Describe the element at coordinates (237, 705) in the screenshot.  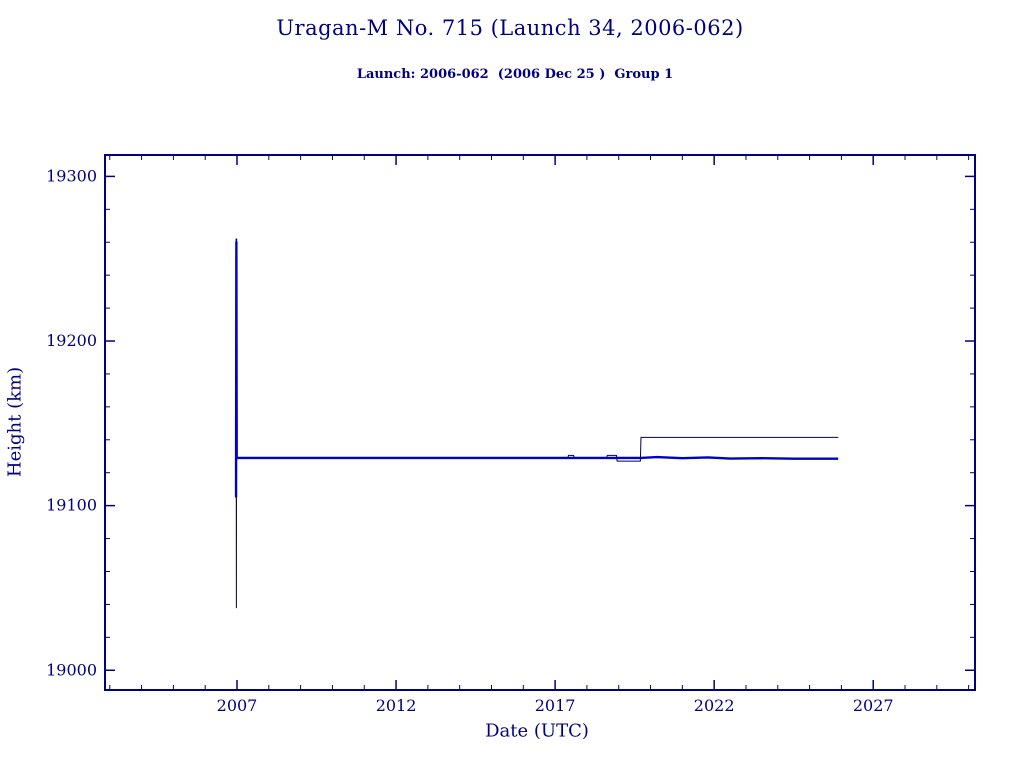
I see `x-tick-label: 2007` at that location.